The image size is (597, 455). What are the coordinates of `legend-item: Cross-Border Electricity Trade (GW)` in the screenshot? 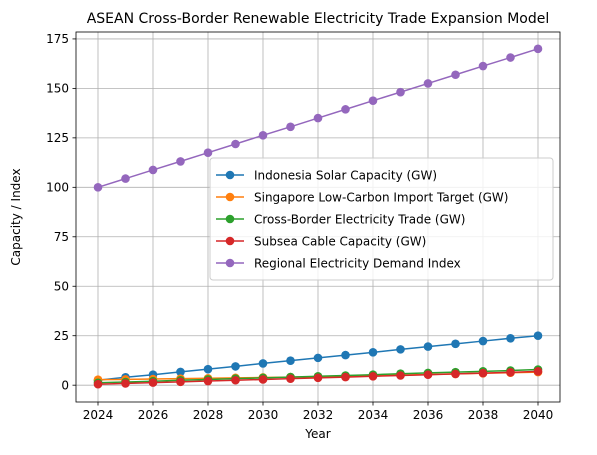 It's located at (340, 219).